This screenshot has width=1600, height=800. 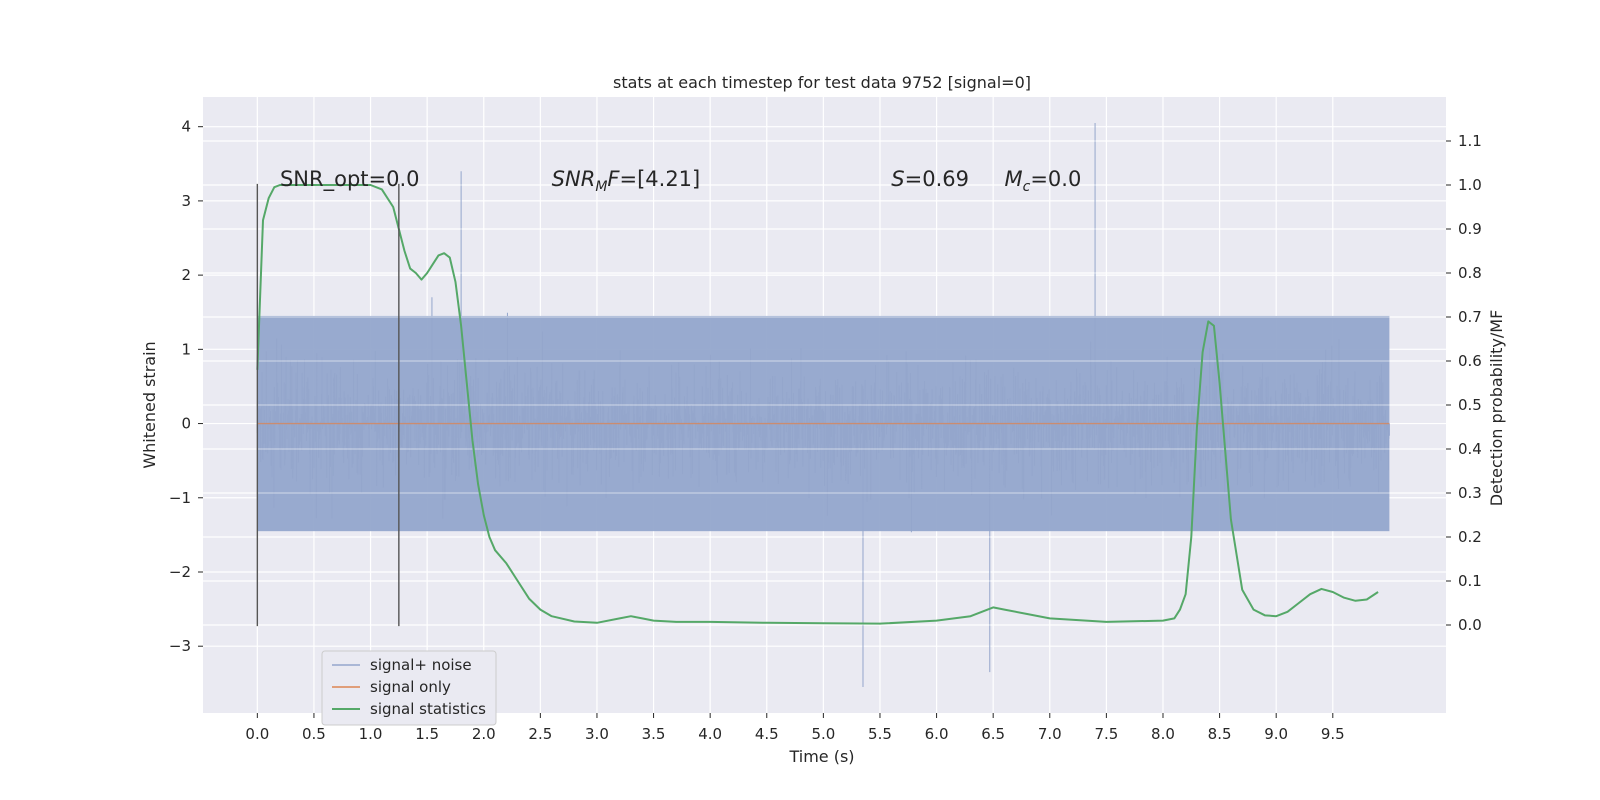 What do you see at coordinates (314, 734) in the screenshot?
I see `x-tick-label: 0.5` at bounding box center [314, 734].